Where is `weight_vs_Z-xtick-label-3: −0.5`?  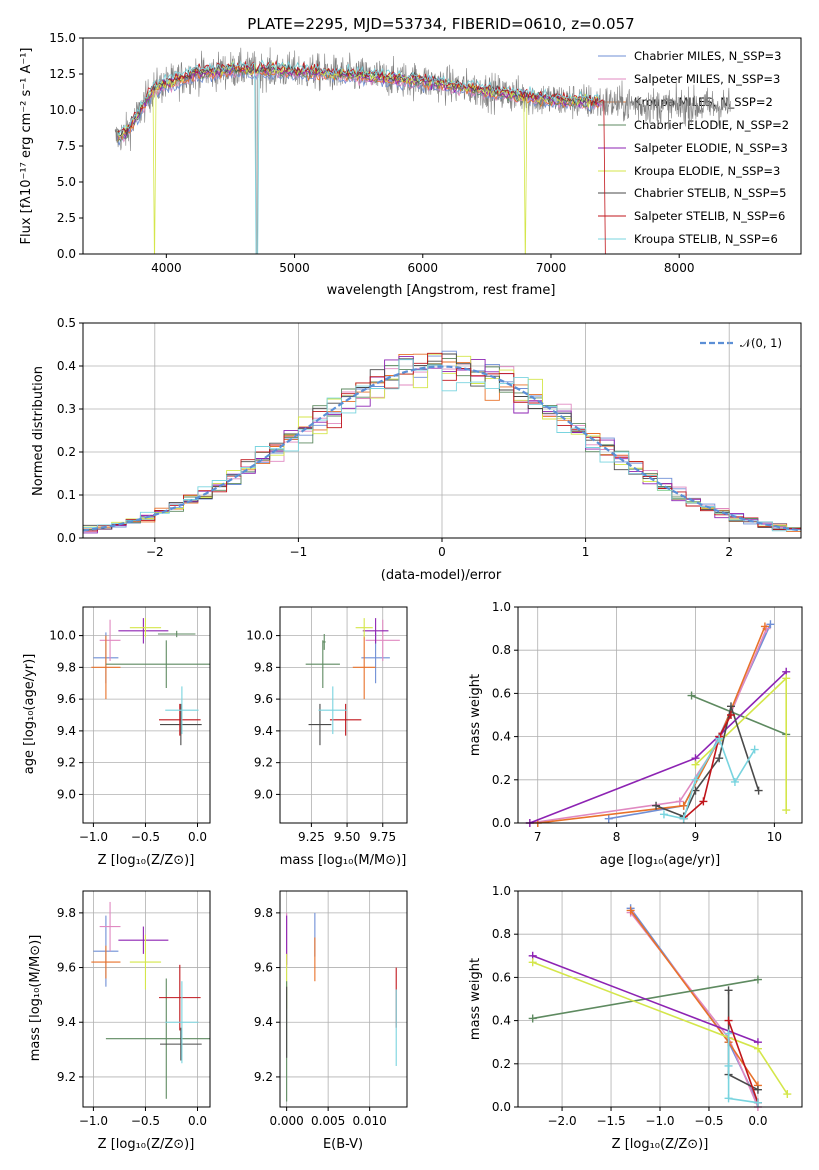
weight_vs_Z-xtick-label-3: −0.5 is located at coordinates (708, 1121).